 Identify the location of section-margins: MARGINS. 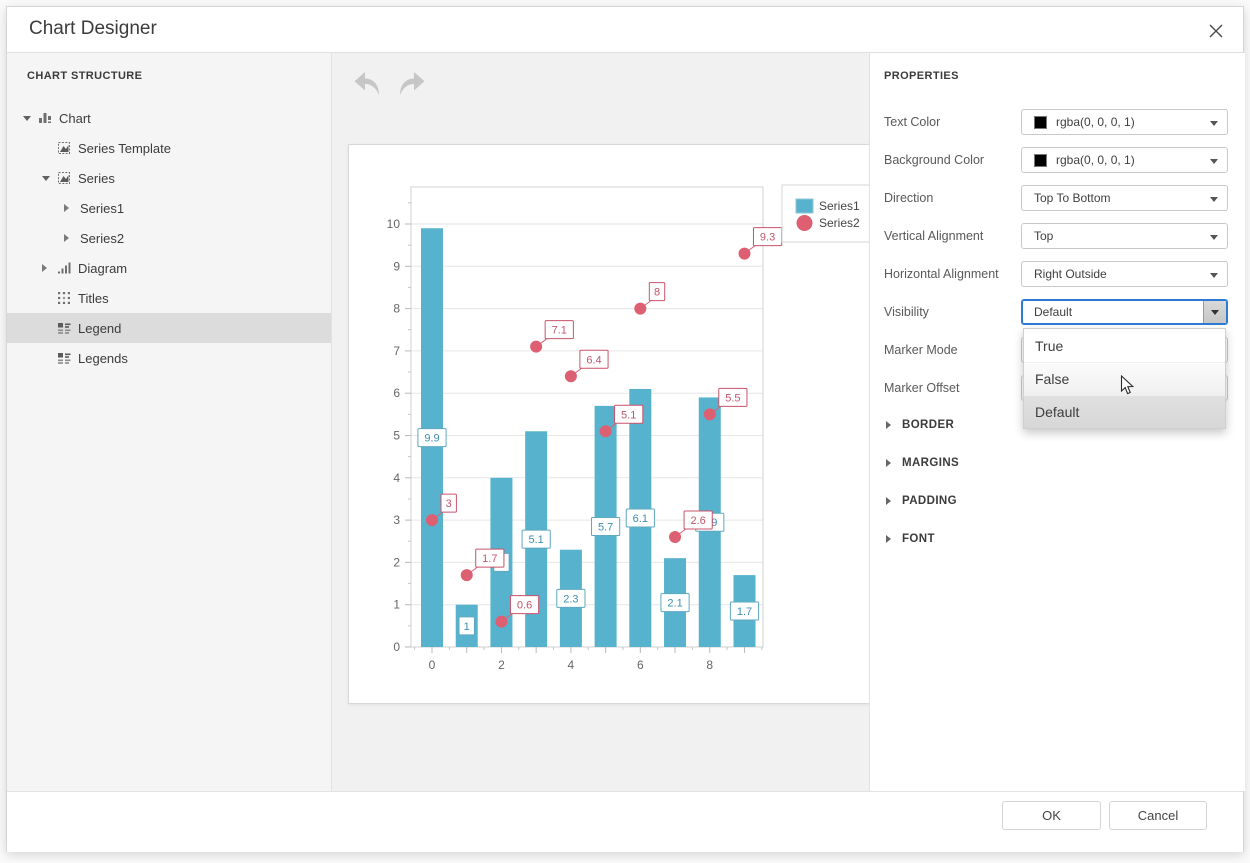
(1056, 463).